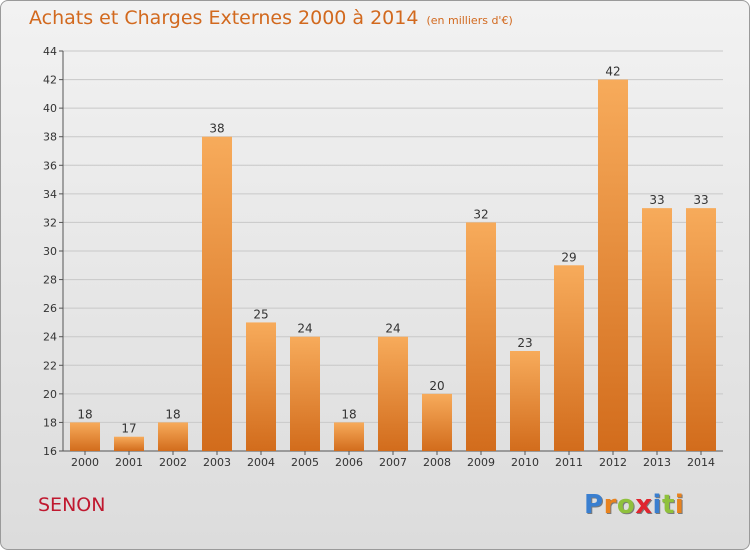 Image resolution: width=750 pixels, height=550 pixels. I want to click on bar-2001, so click(129, 443).